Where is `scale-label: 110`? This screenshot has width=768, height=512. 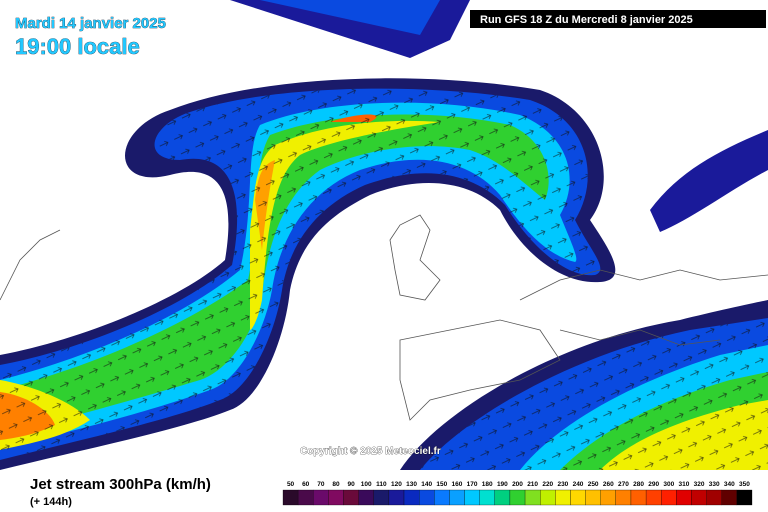 scale-label: 110 is located at coordinates (381, 484).